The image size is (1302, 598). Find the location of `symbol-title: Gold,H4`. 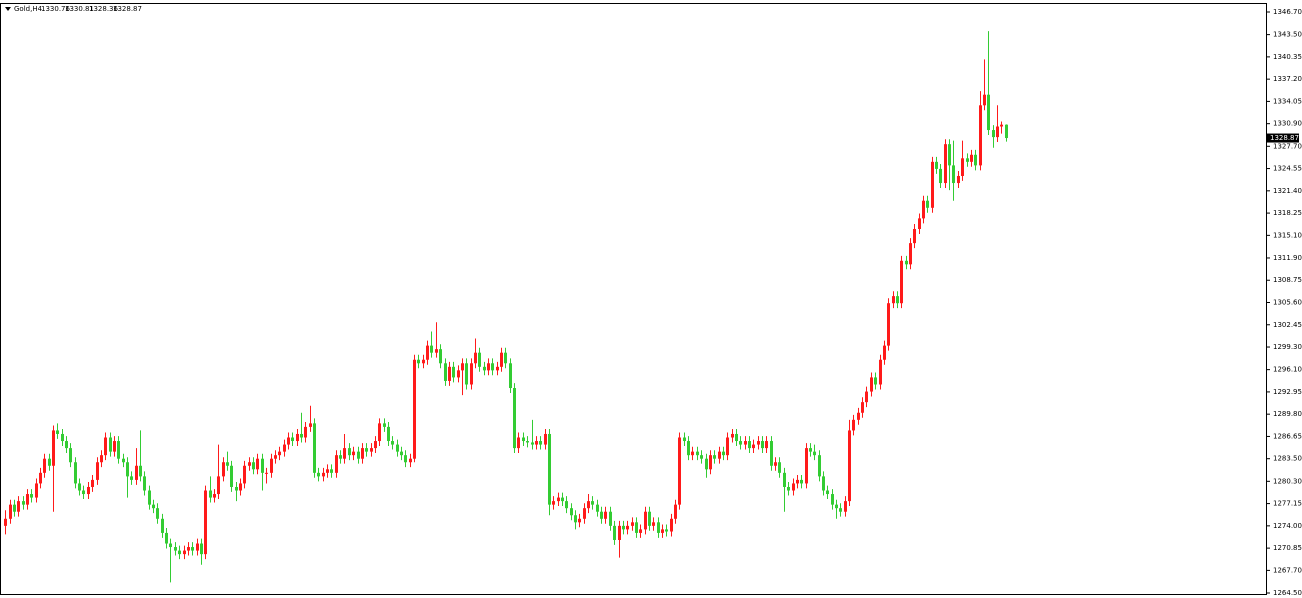

symbol-title: Gold,H4 is located at coordinates (28, 9).